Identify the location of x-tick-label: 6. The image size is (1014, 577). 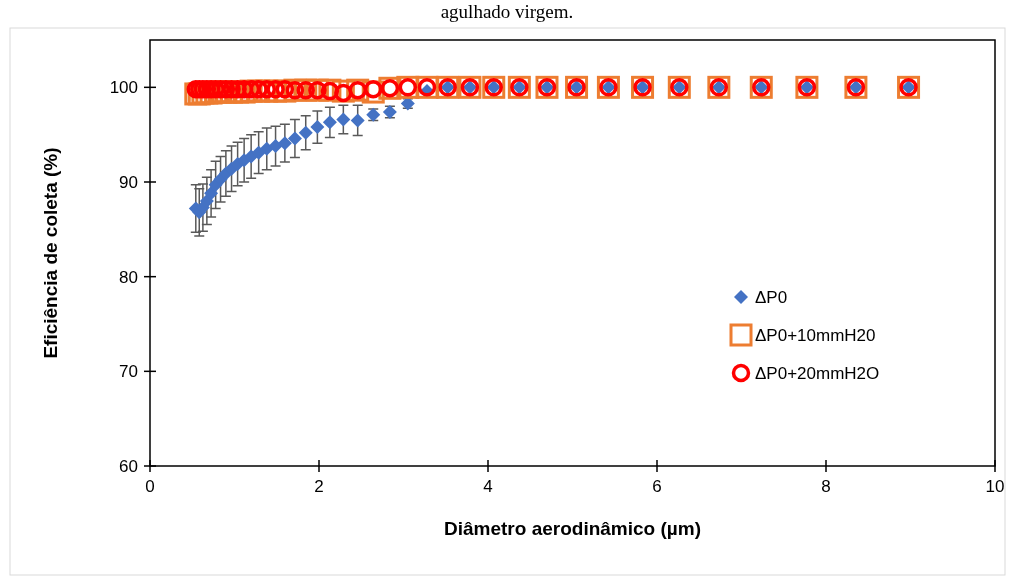
(657, 486).